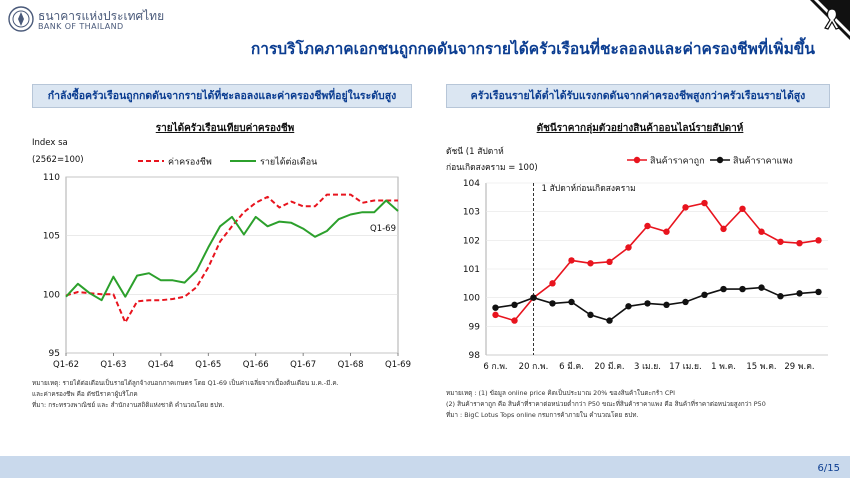 The width and height of the screenshot is (850, 478). Describe the element at coordinates (208, 365) in the screenshot. I see `x-tick-label: Q1-65` at that location.